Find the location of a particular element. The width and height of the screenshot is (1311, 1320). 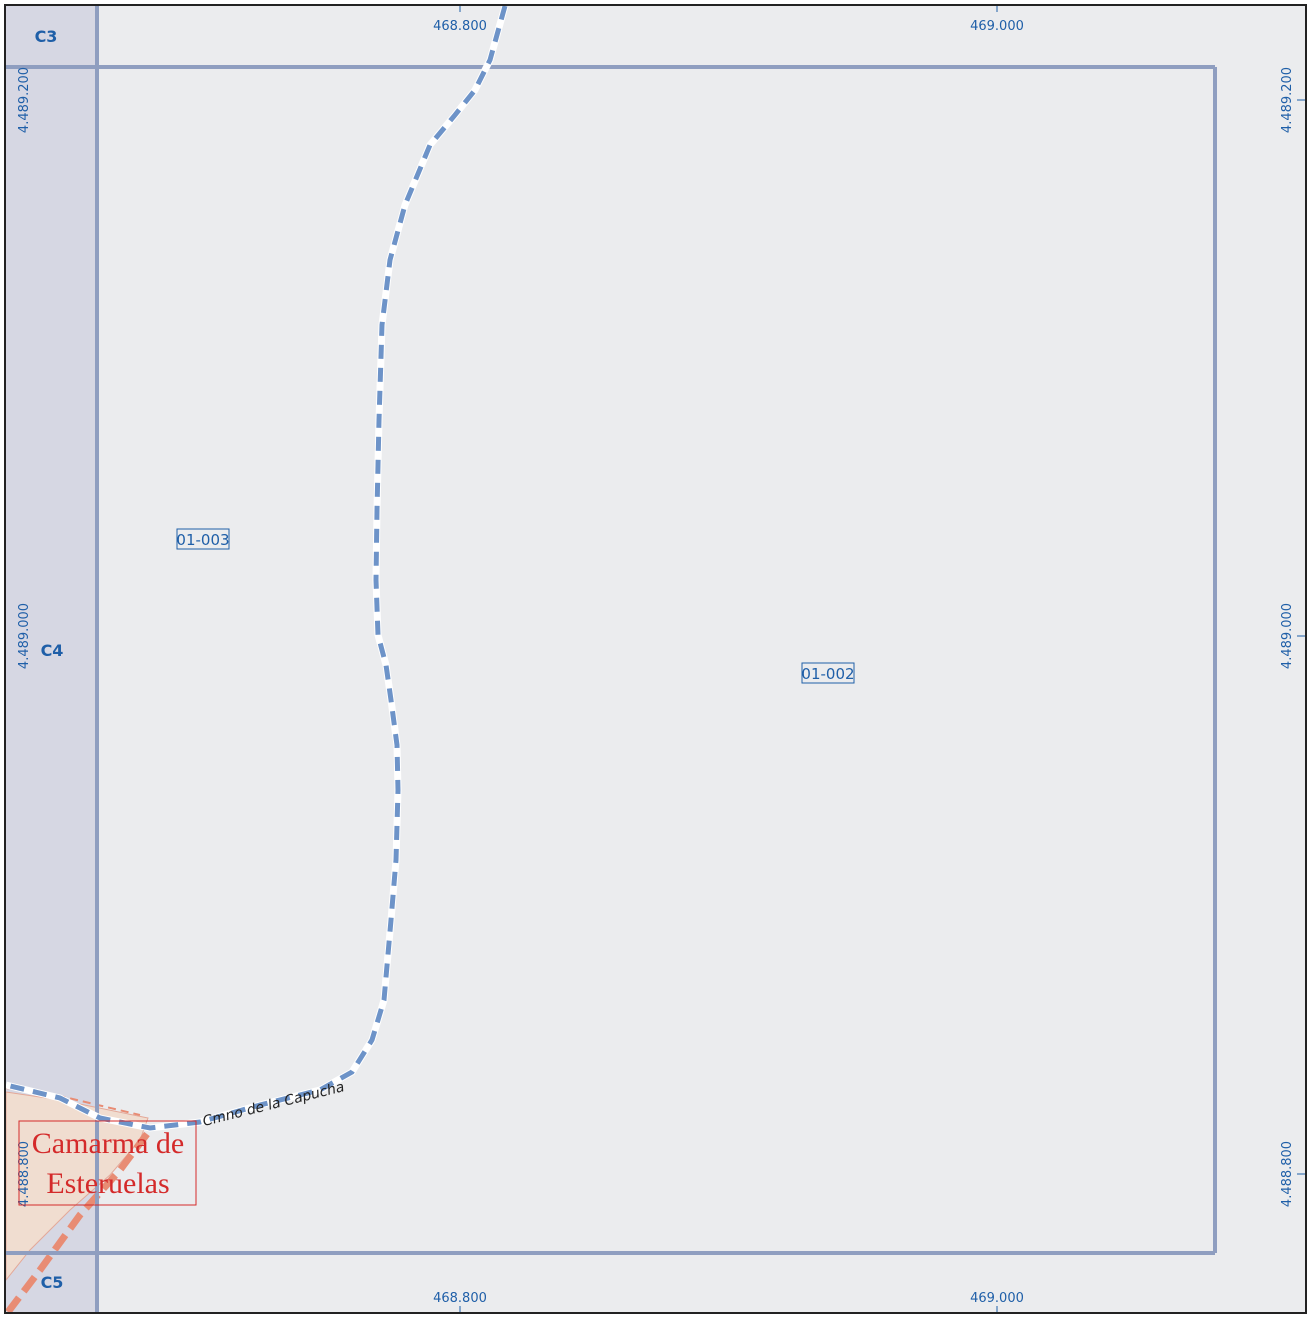

town-label-line2: Esteruelas is located at coordinates (107, 1183).